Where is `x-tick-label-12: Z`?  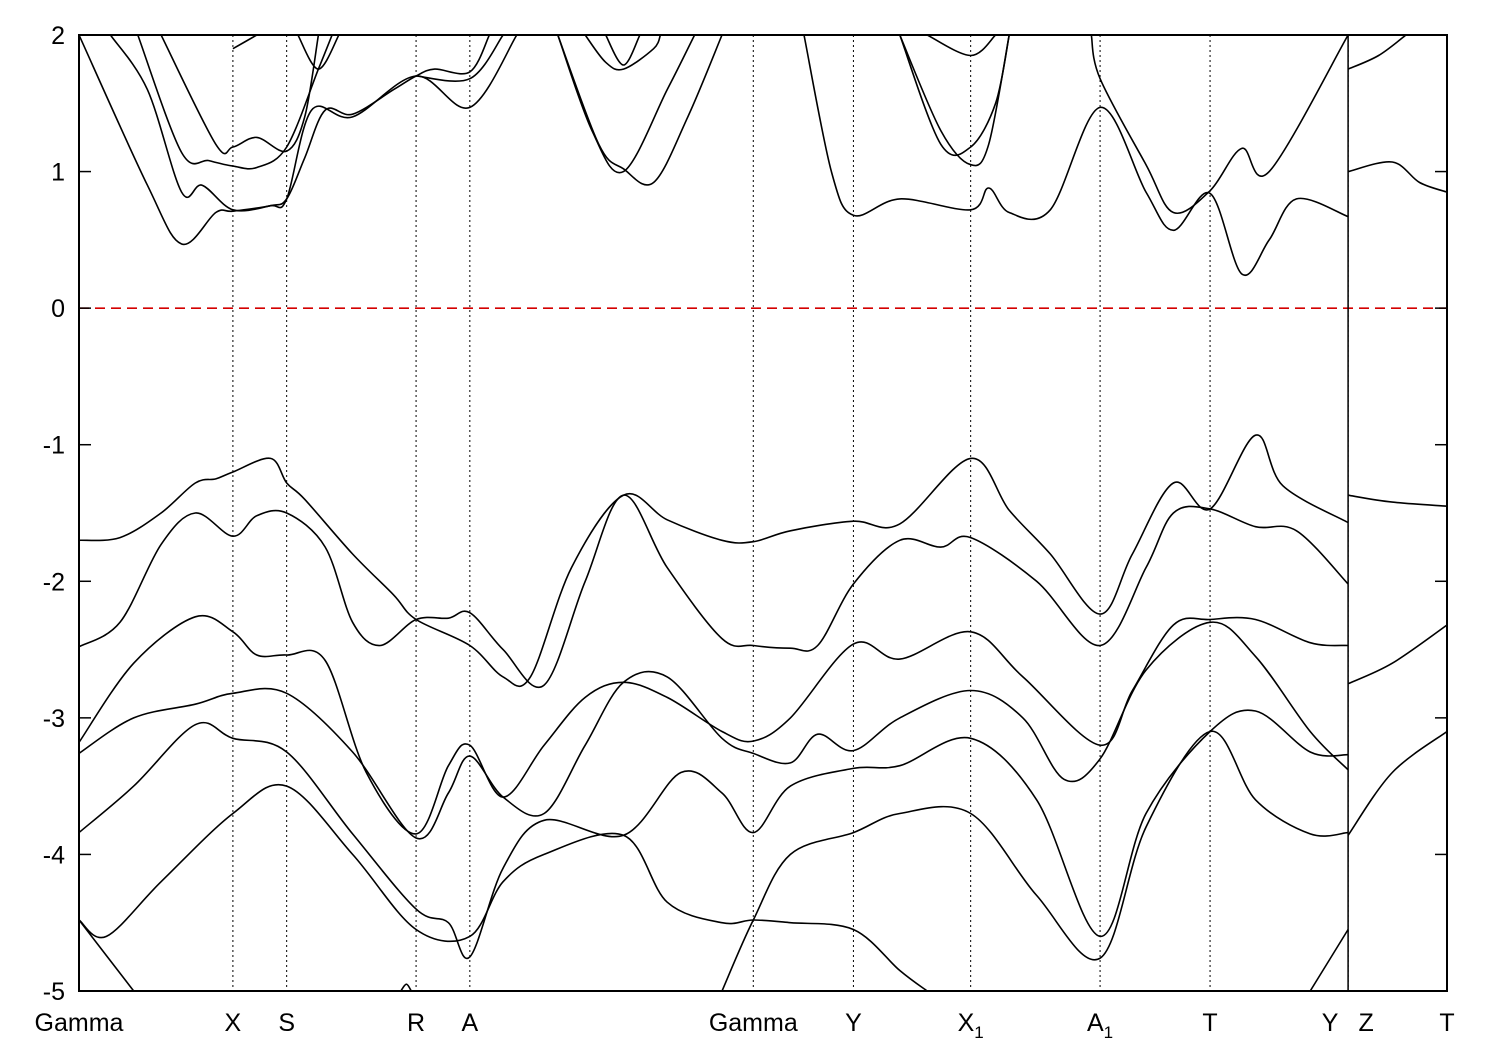 x-tick-label-12: Z is located at coordinates (1365, 1023).